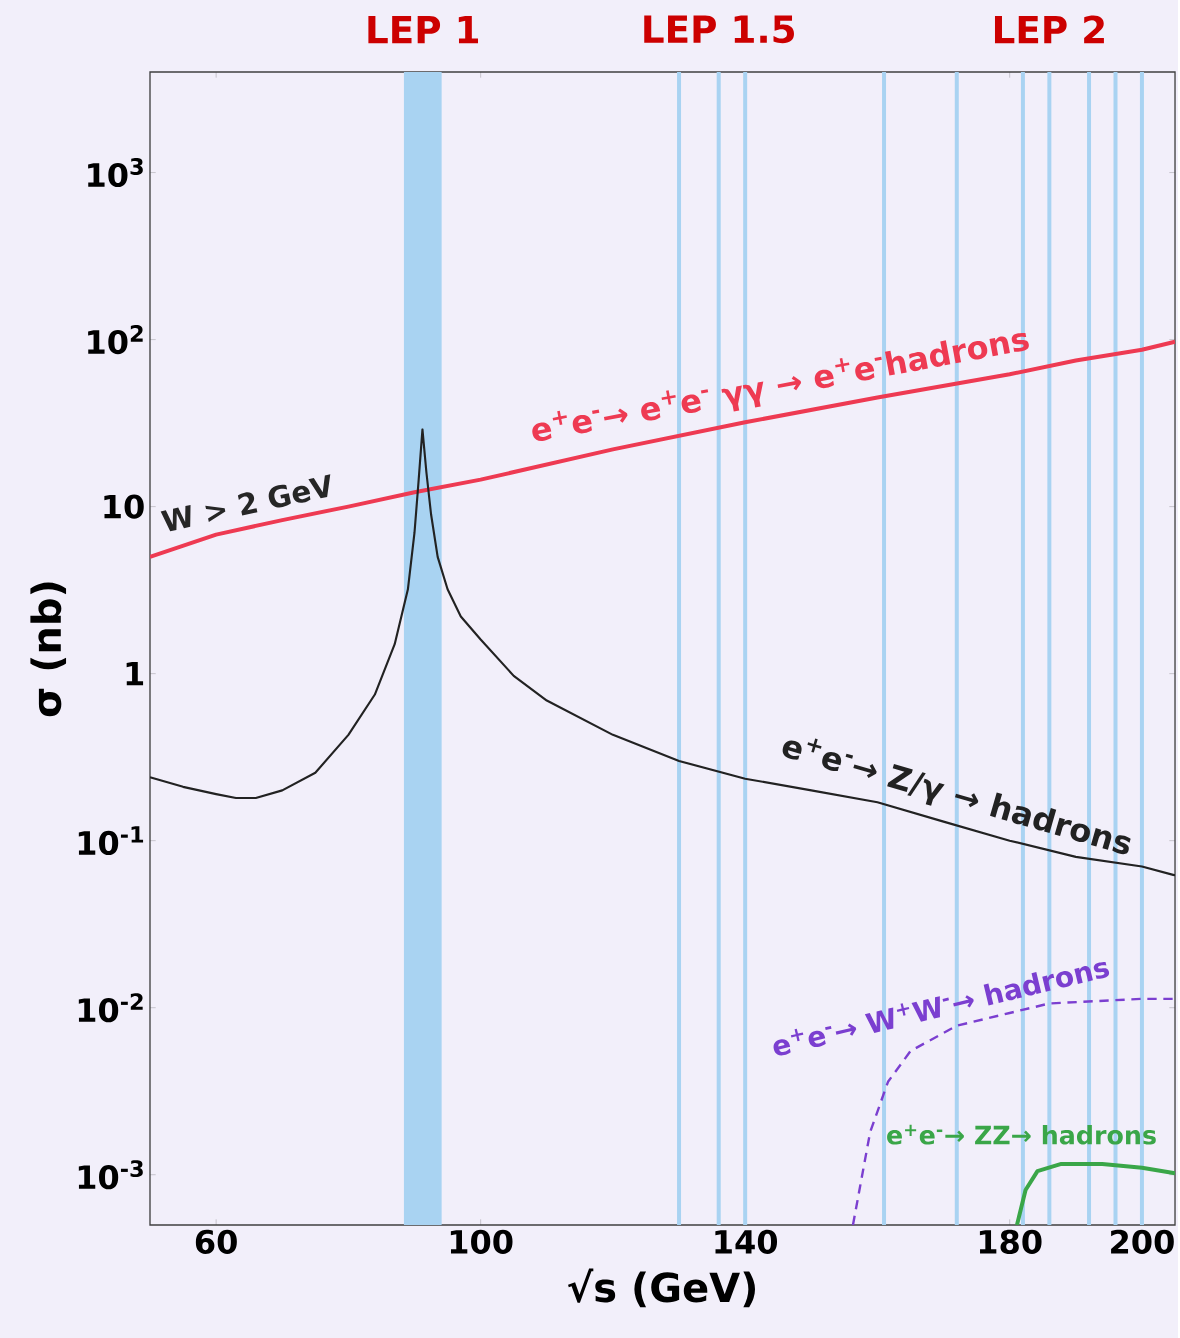 The height and width of the screenshot is (1338, 1180). I want to click on y-tick-label: 10$^{3}$, so click(115, 172).